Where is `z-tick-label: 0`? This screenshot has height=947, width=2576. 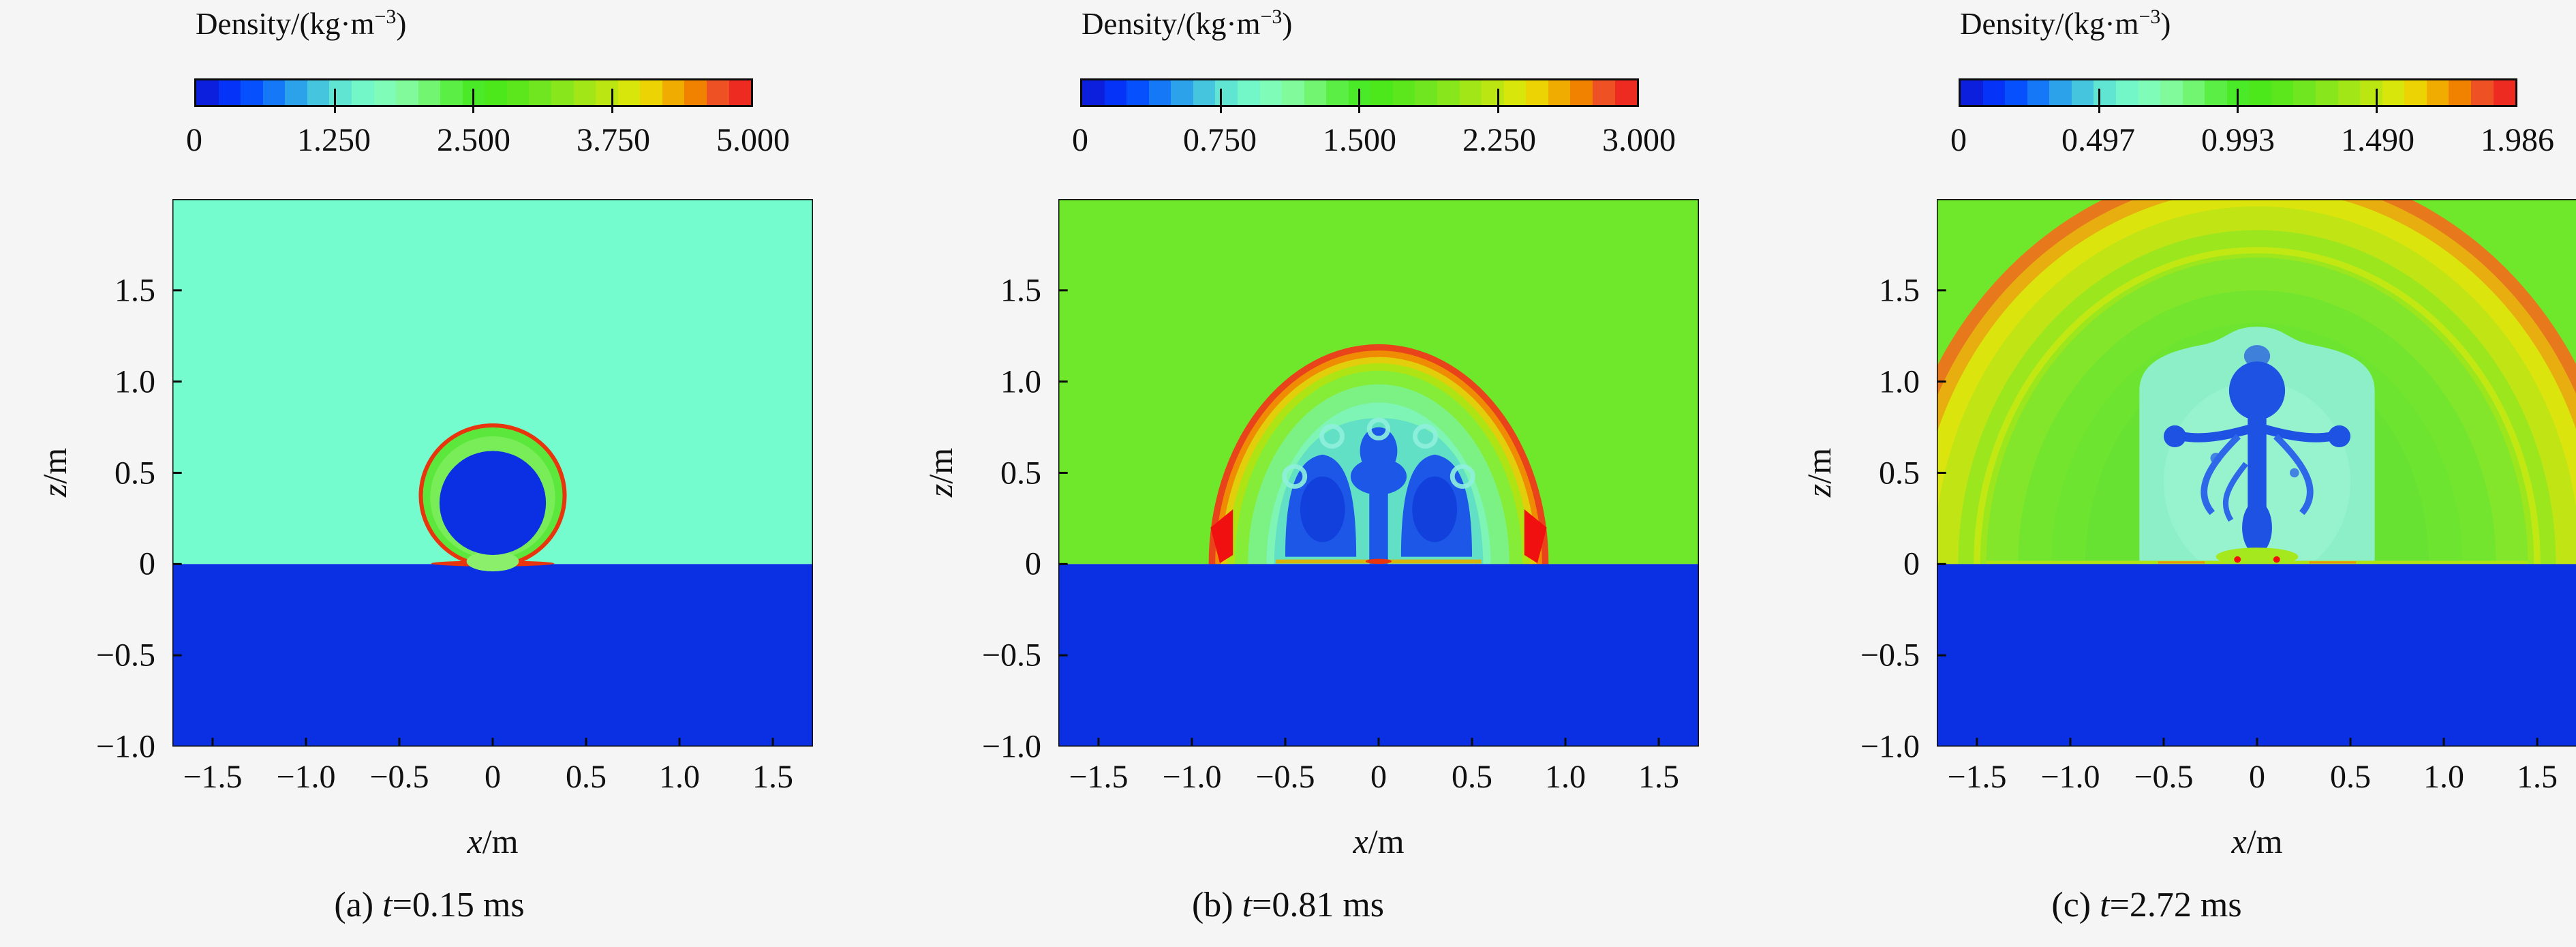 z-tick-label: 0 is located at coordinates (147, 564).